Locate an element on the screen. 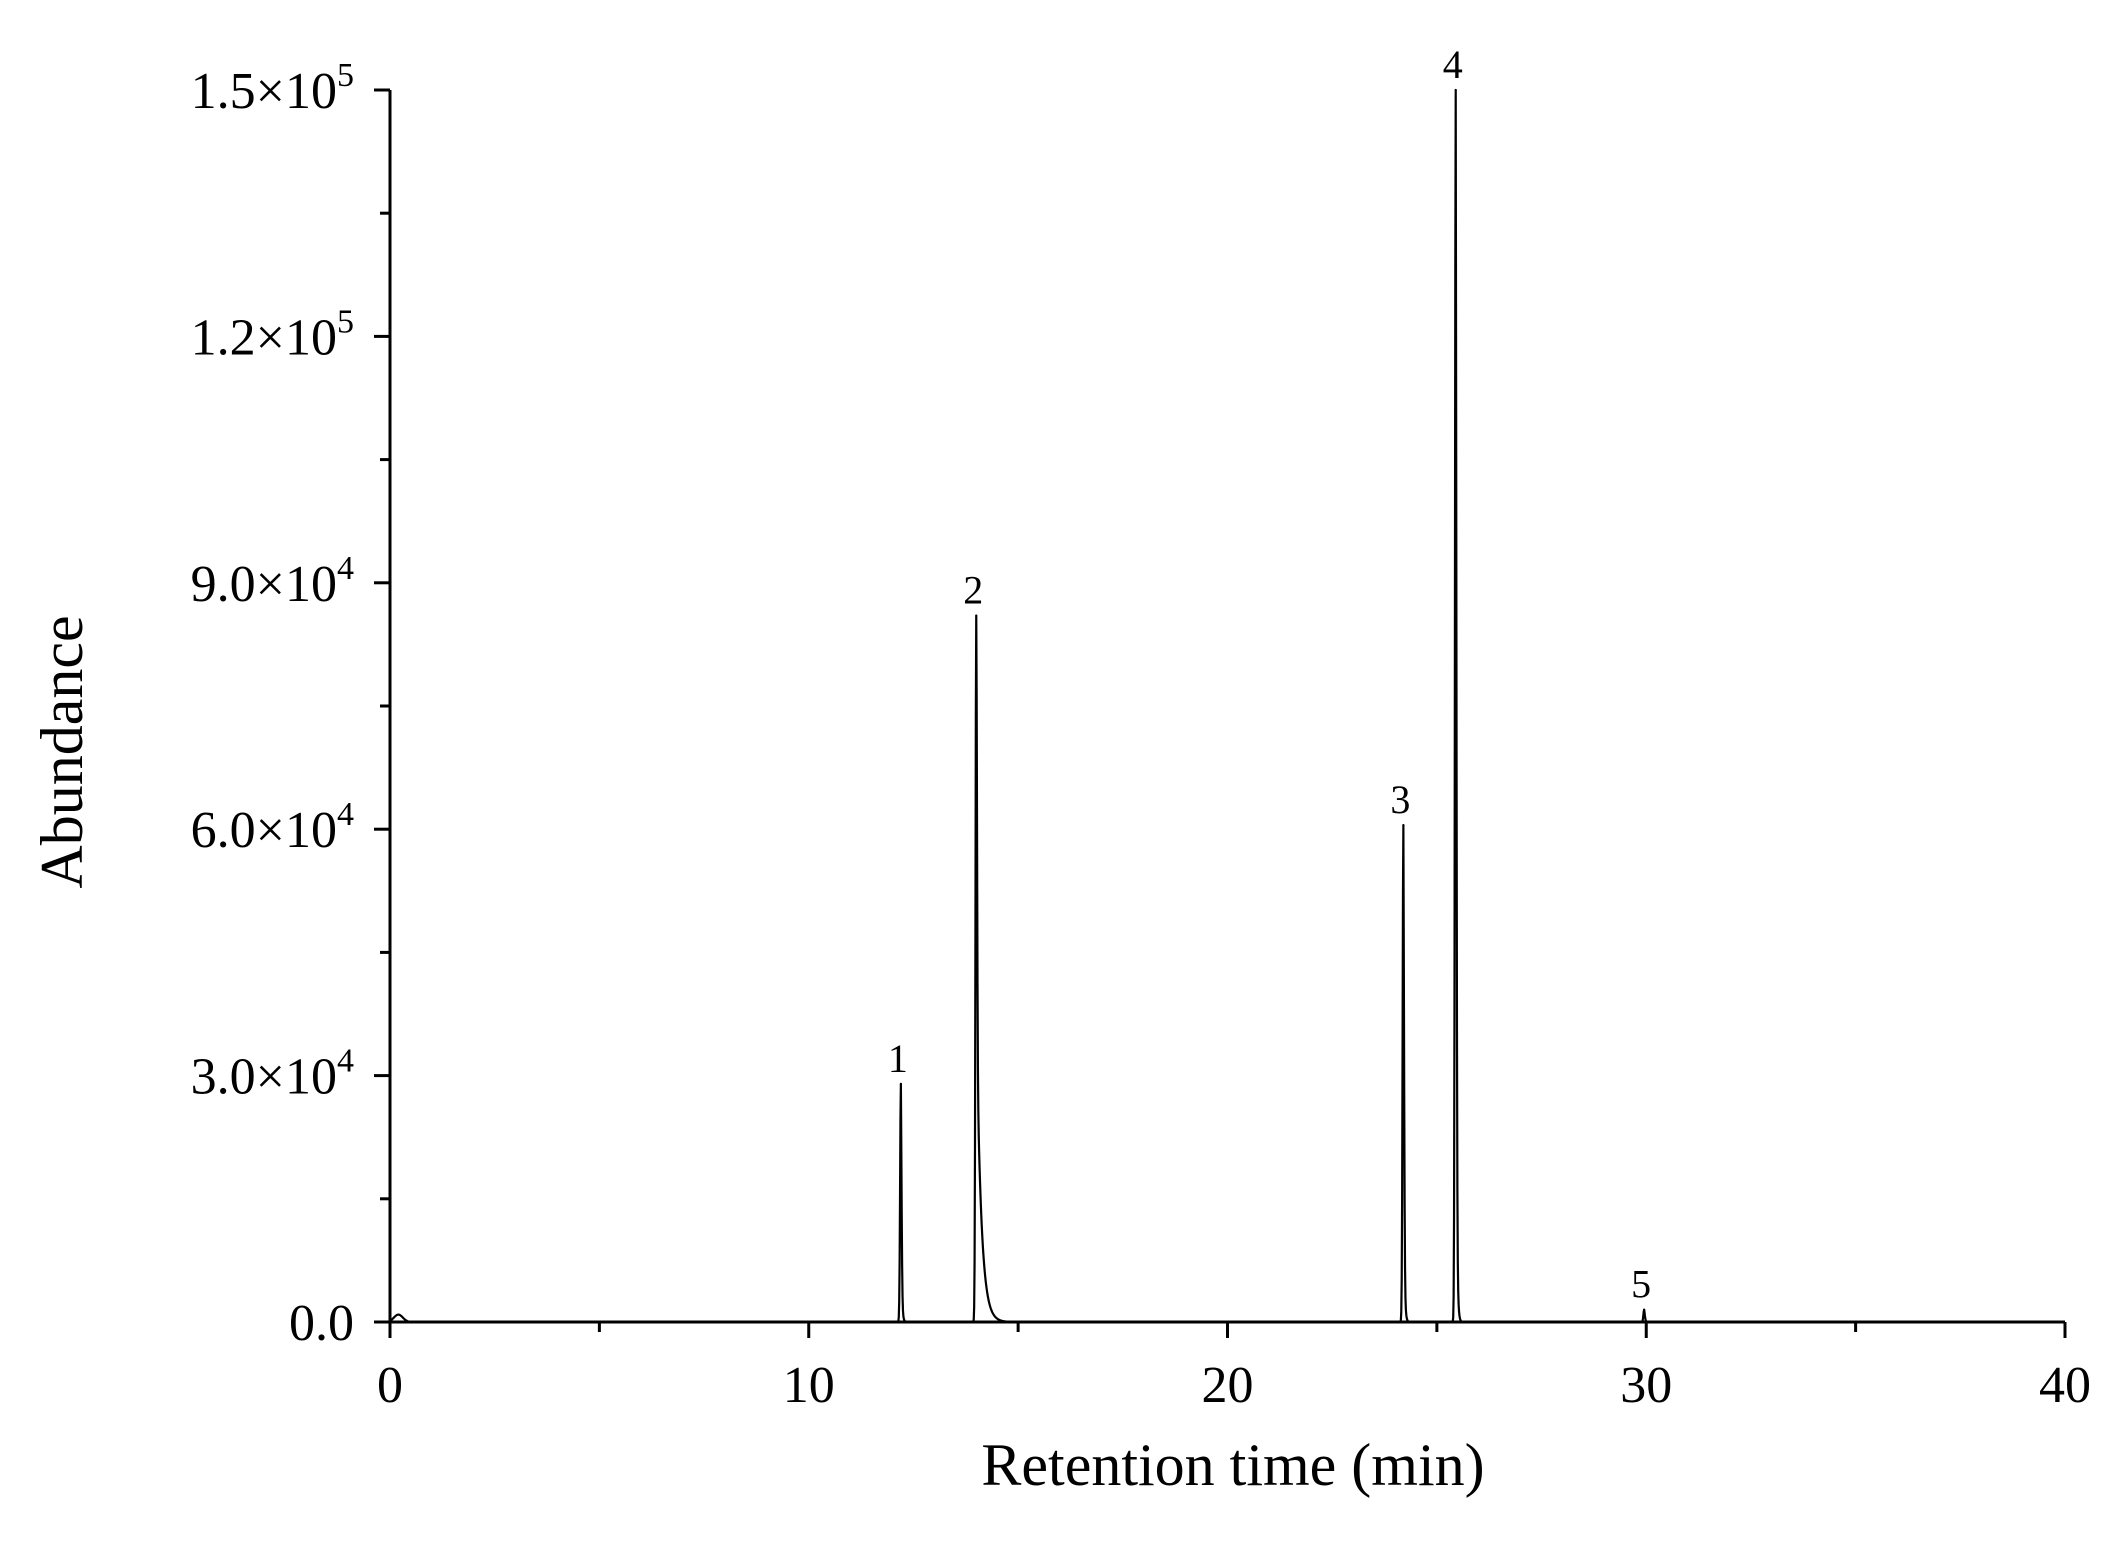 The image size is (2103, 1553). peak-label-5: 5 is located at coordinates (1641, 1284).